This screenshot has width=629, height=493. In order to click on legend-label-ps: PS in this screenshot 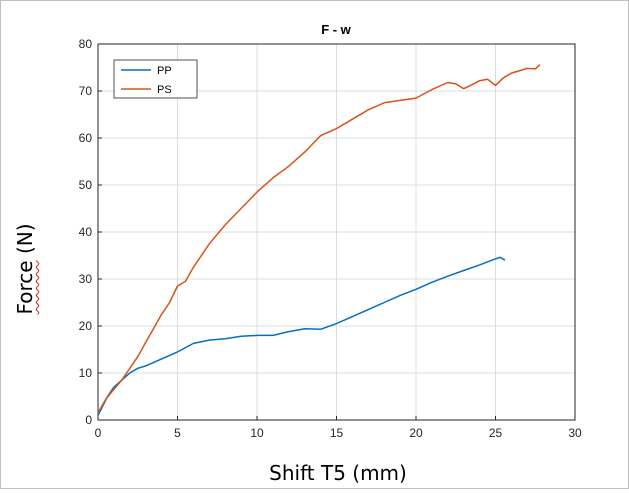, I will do `click(164, 90)`.